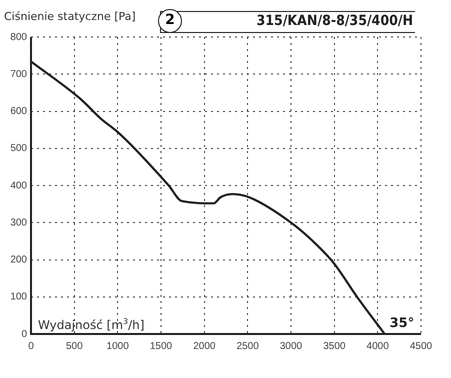  What do you see at coordinates (19, 111) in the screenshot?
I see `y-tick-label: 600` at bounding box center [19, 111].